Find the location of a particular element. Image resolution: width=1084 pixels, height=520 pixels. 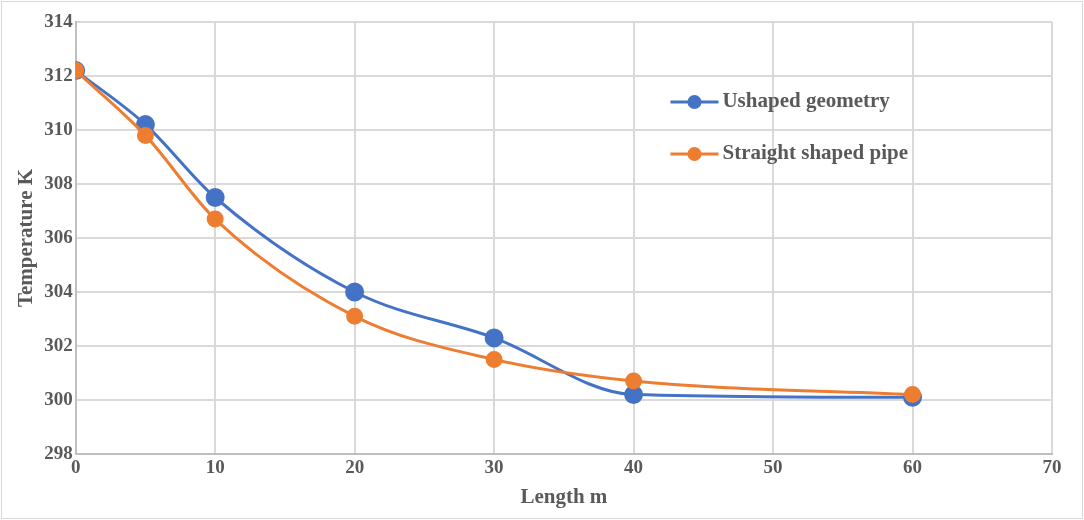

x-tick-label: 30 is located at coordinates (494, 467).